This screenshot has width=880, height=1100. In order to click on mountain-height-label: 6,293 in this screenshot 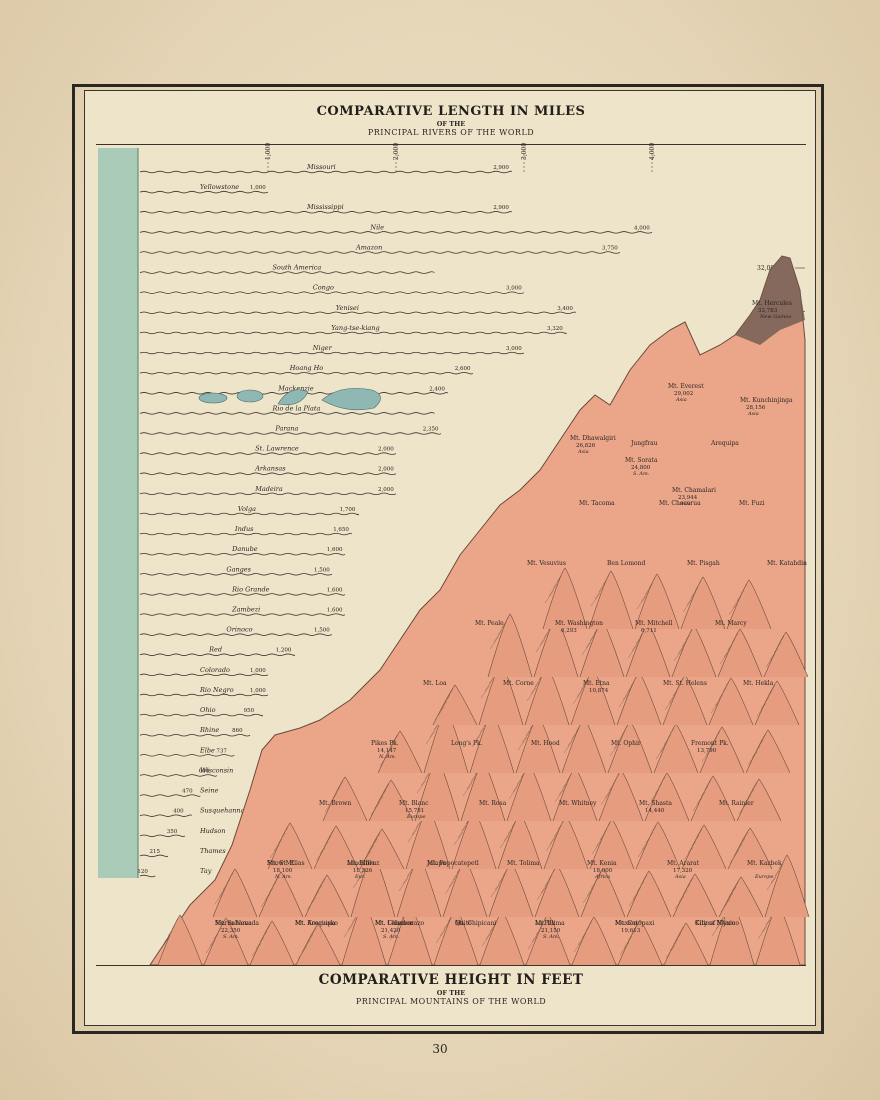, I will do `click(569, 631)`.